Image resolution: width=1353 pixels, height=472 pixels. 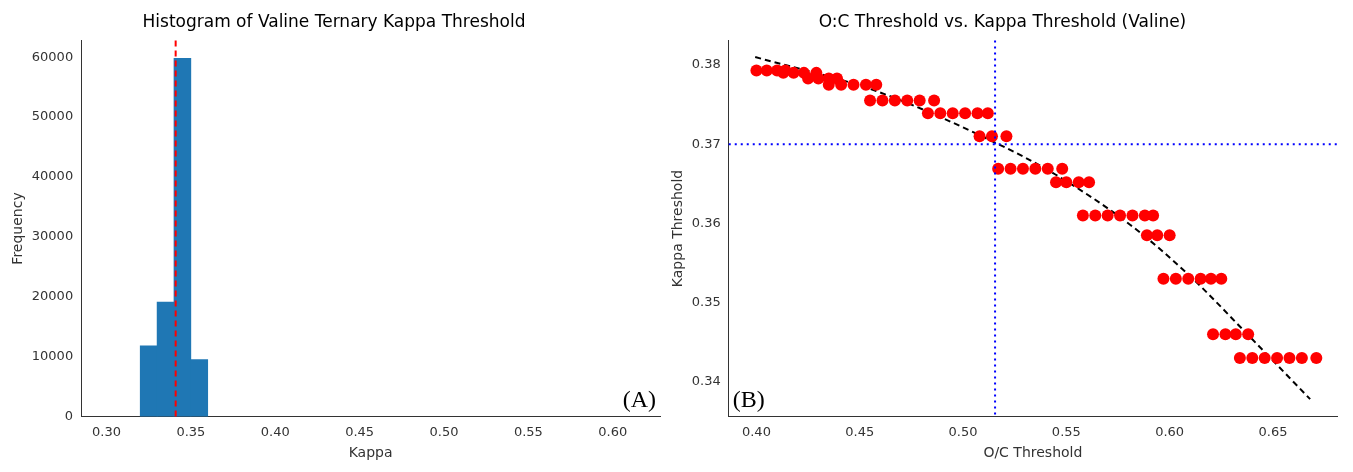 What do you see at coordinates (52, 236) in the screenshot?
I see `y-tick-label: 30000` at bounding box center [52, 236].